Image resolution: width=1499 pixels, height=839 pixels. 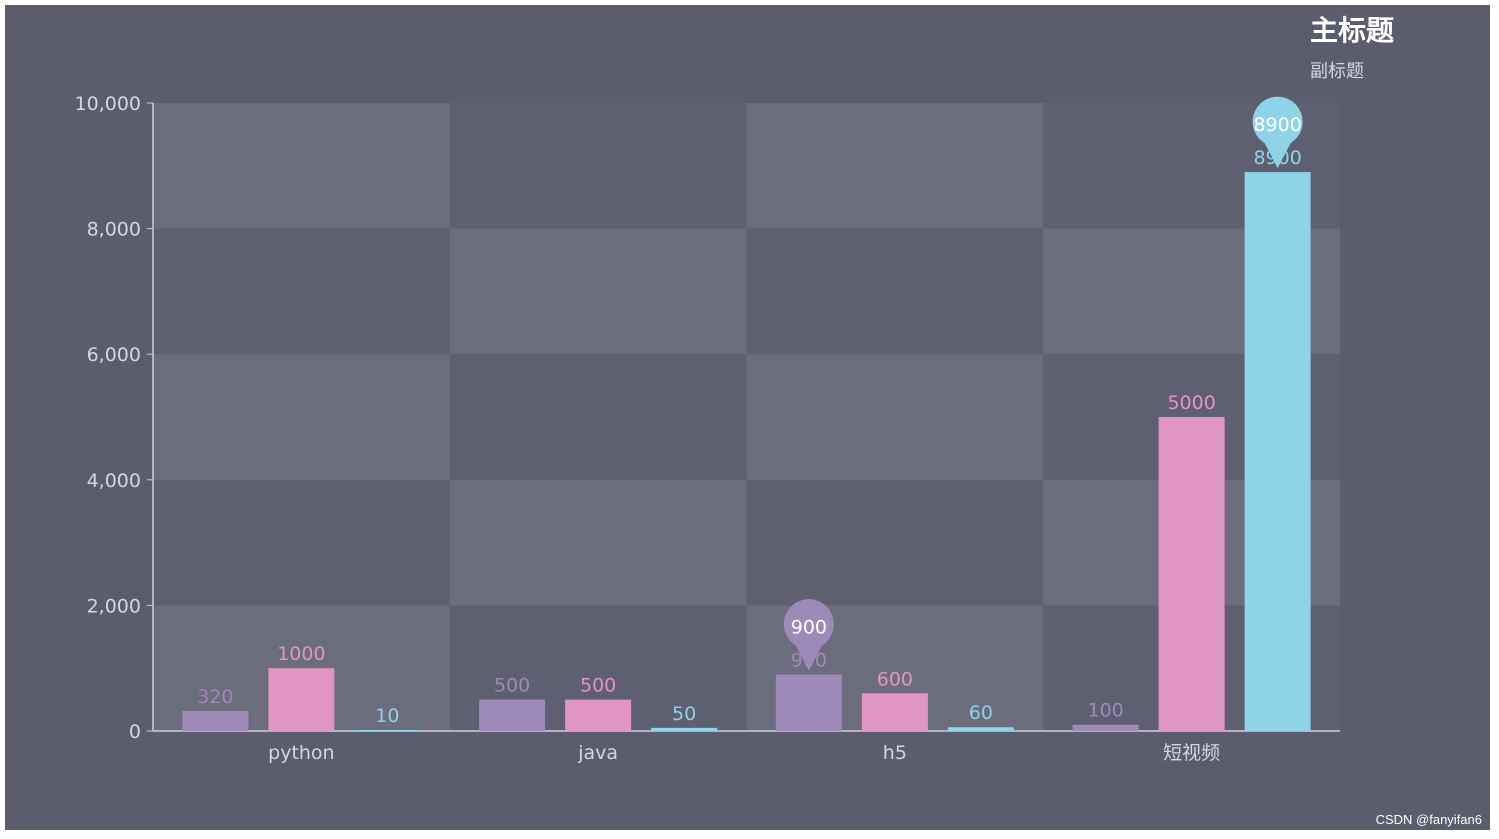 What do you see at coordinates (895, 679) in the screenshot?
I see `data-label: 600` at bounding box center [895, 679].